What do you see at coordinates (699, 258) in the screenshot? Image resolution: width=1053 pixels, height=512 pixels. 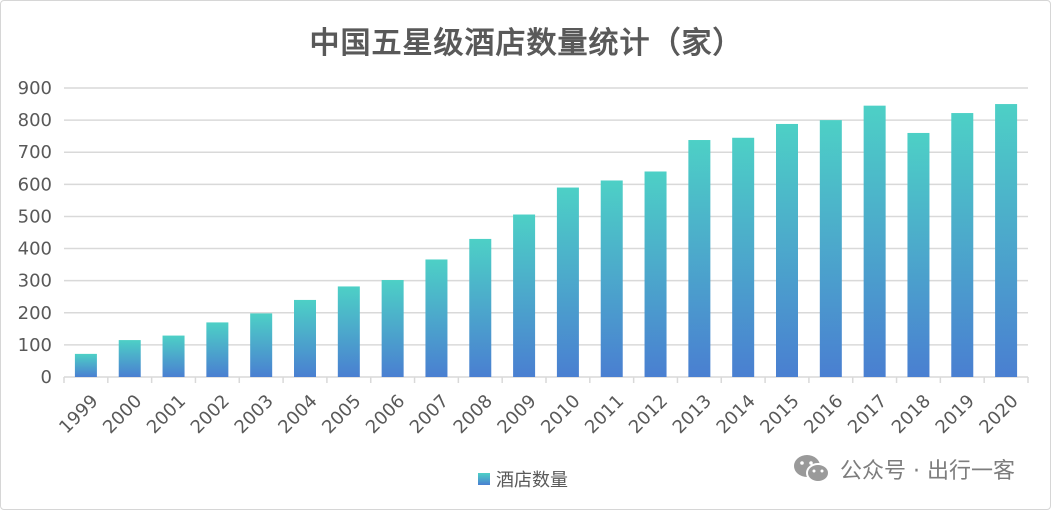 I see `bar-2013` at bounding box center [699, 258].